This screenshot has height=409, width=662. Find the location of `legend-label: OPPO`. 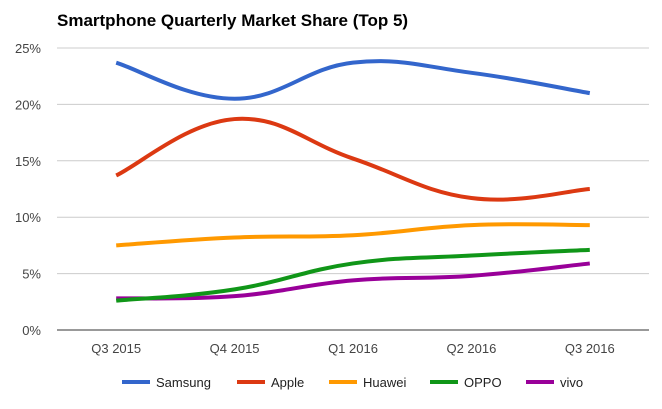

legend-label: OPPO is located at coordinates (483, 382).